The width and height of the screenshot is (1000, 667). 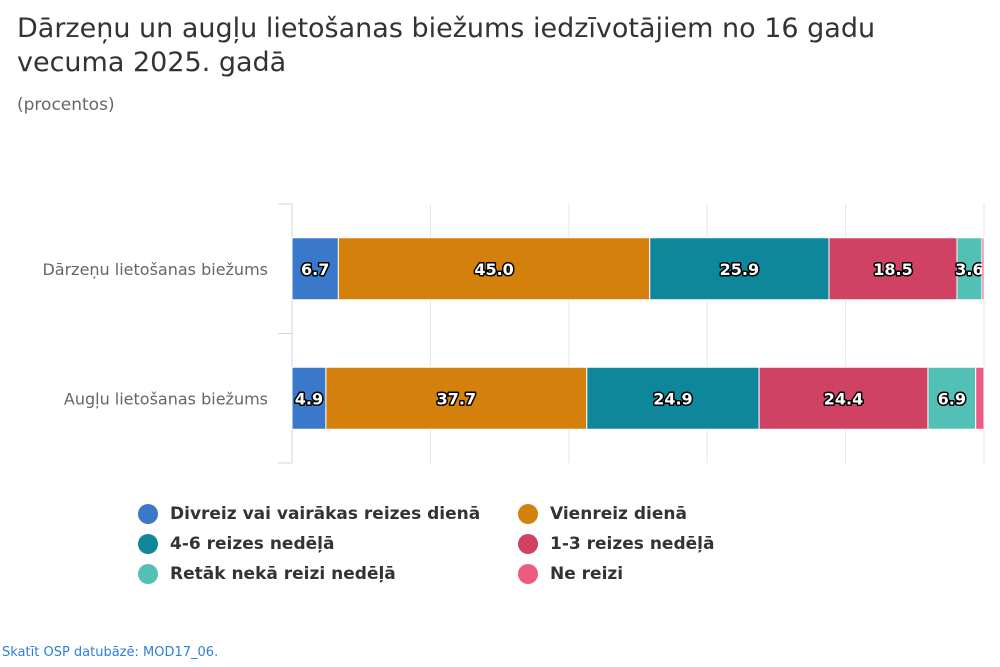 I want to click on data-label: 3.6, so click(x=969, y=269).